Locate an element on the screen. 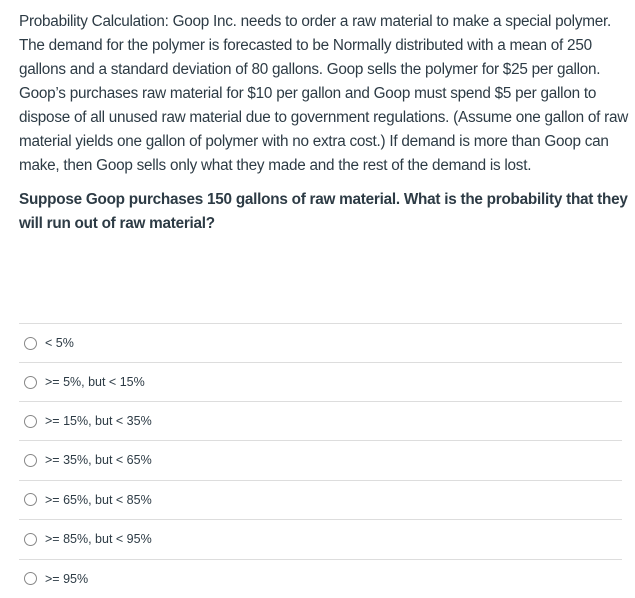 The height and width of the screenshot is (598, 635). answer-label: >= 65%, but < 85% is located at coordinates (98, 500).